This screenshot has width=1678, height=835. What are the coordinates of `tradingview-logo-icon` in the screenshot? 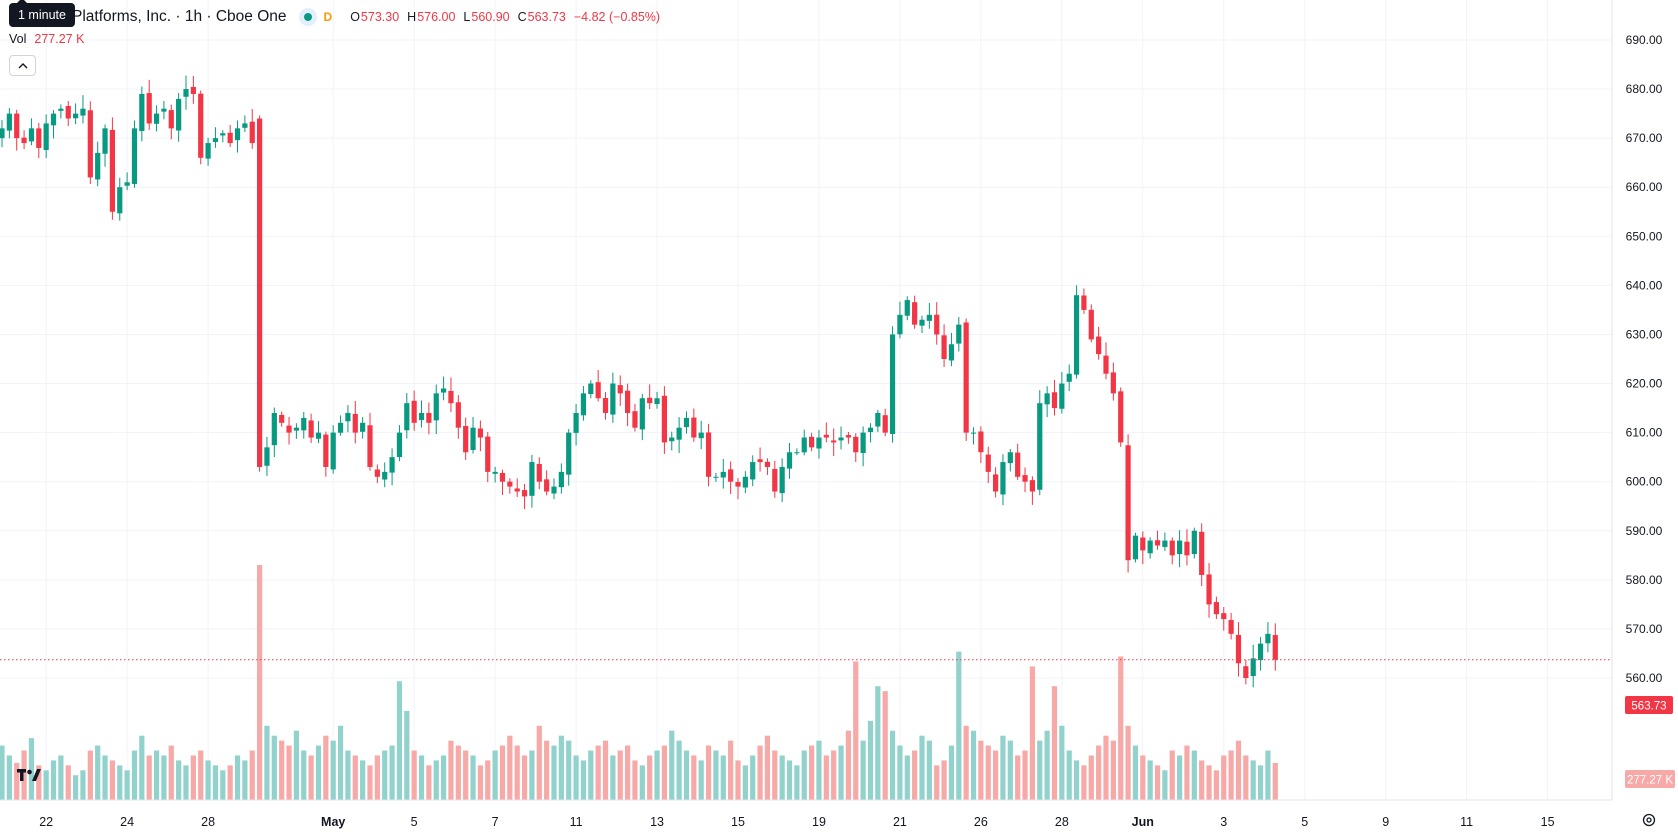 It's located at (29, 775).